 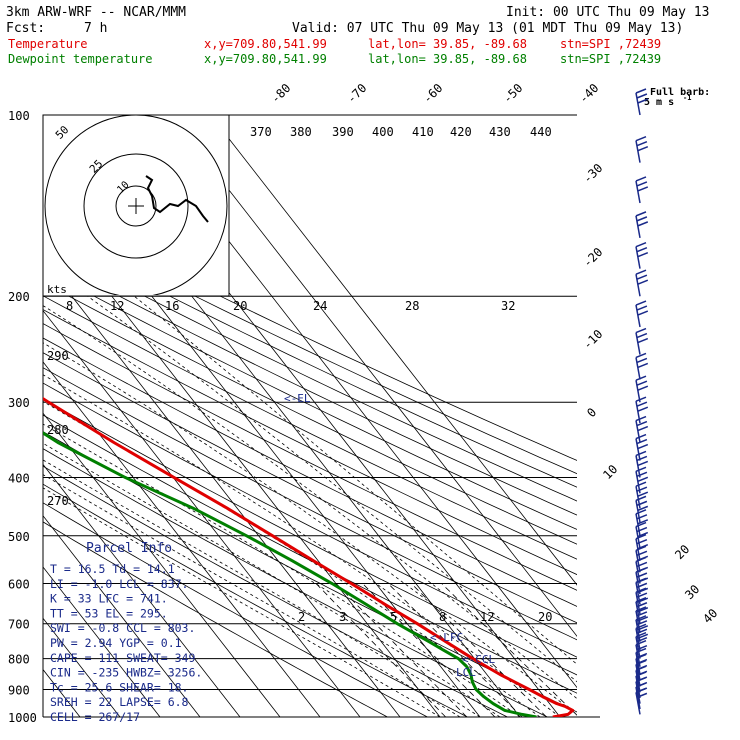 I want to click on isotherm-label-right: -10, so click(x=592, y=339).